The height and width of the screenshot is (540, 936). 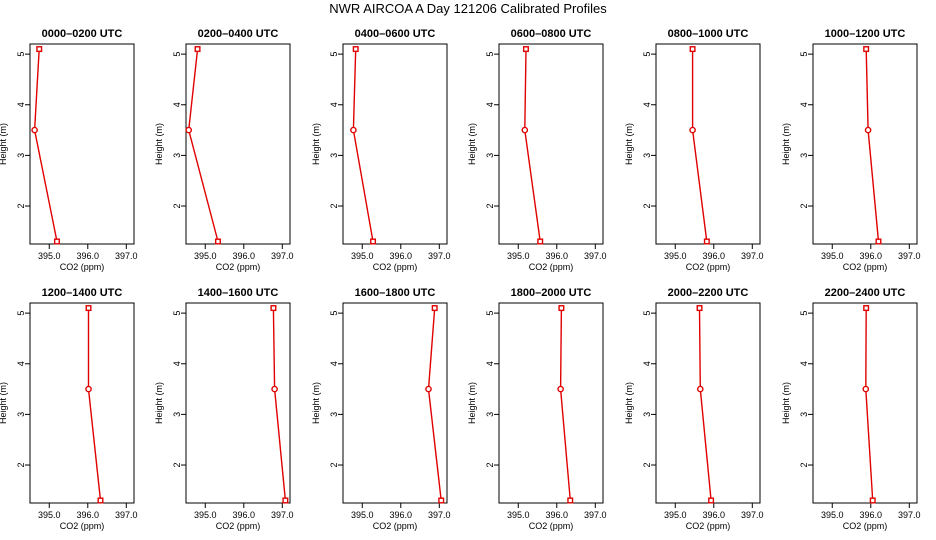 What do you see at coordinates (82, 293) in the screenshot?
I see `panel-title: 1200–1400 UTC` at bounding box center [82, 293].